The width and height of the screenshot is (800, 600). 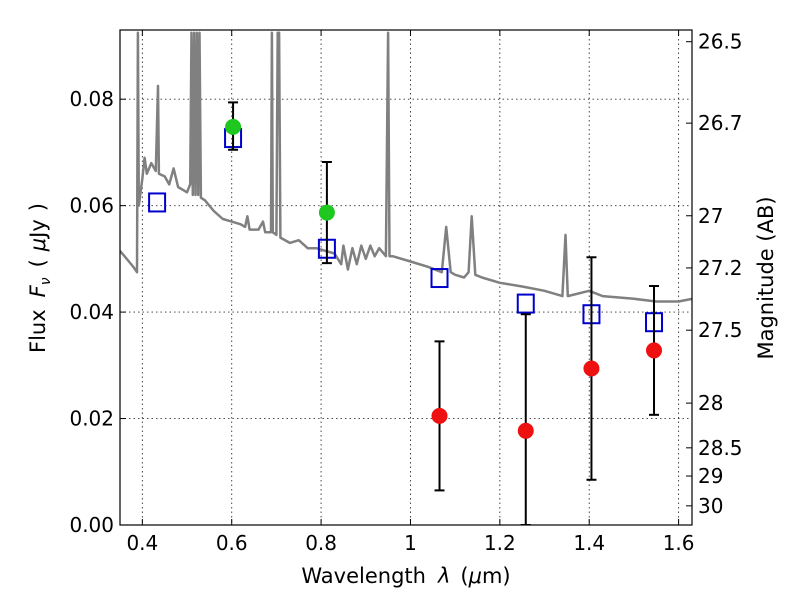 I want to click on y-tick-label: 0.04, so click(x=91, y=312).